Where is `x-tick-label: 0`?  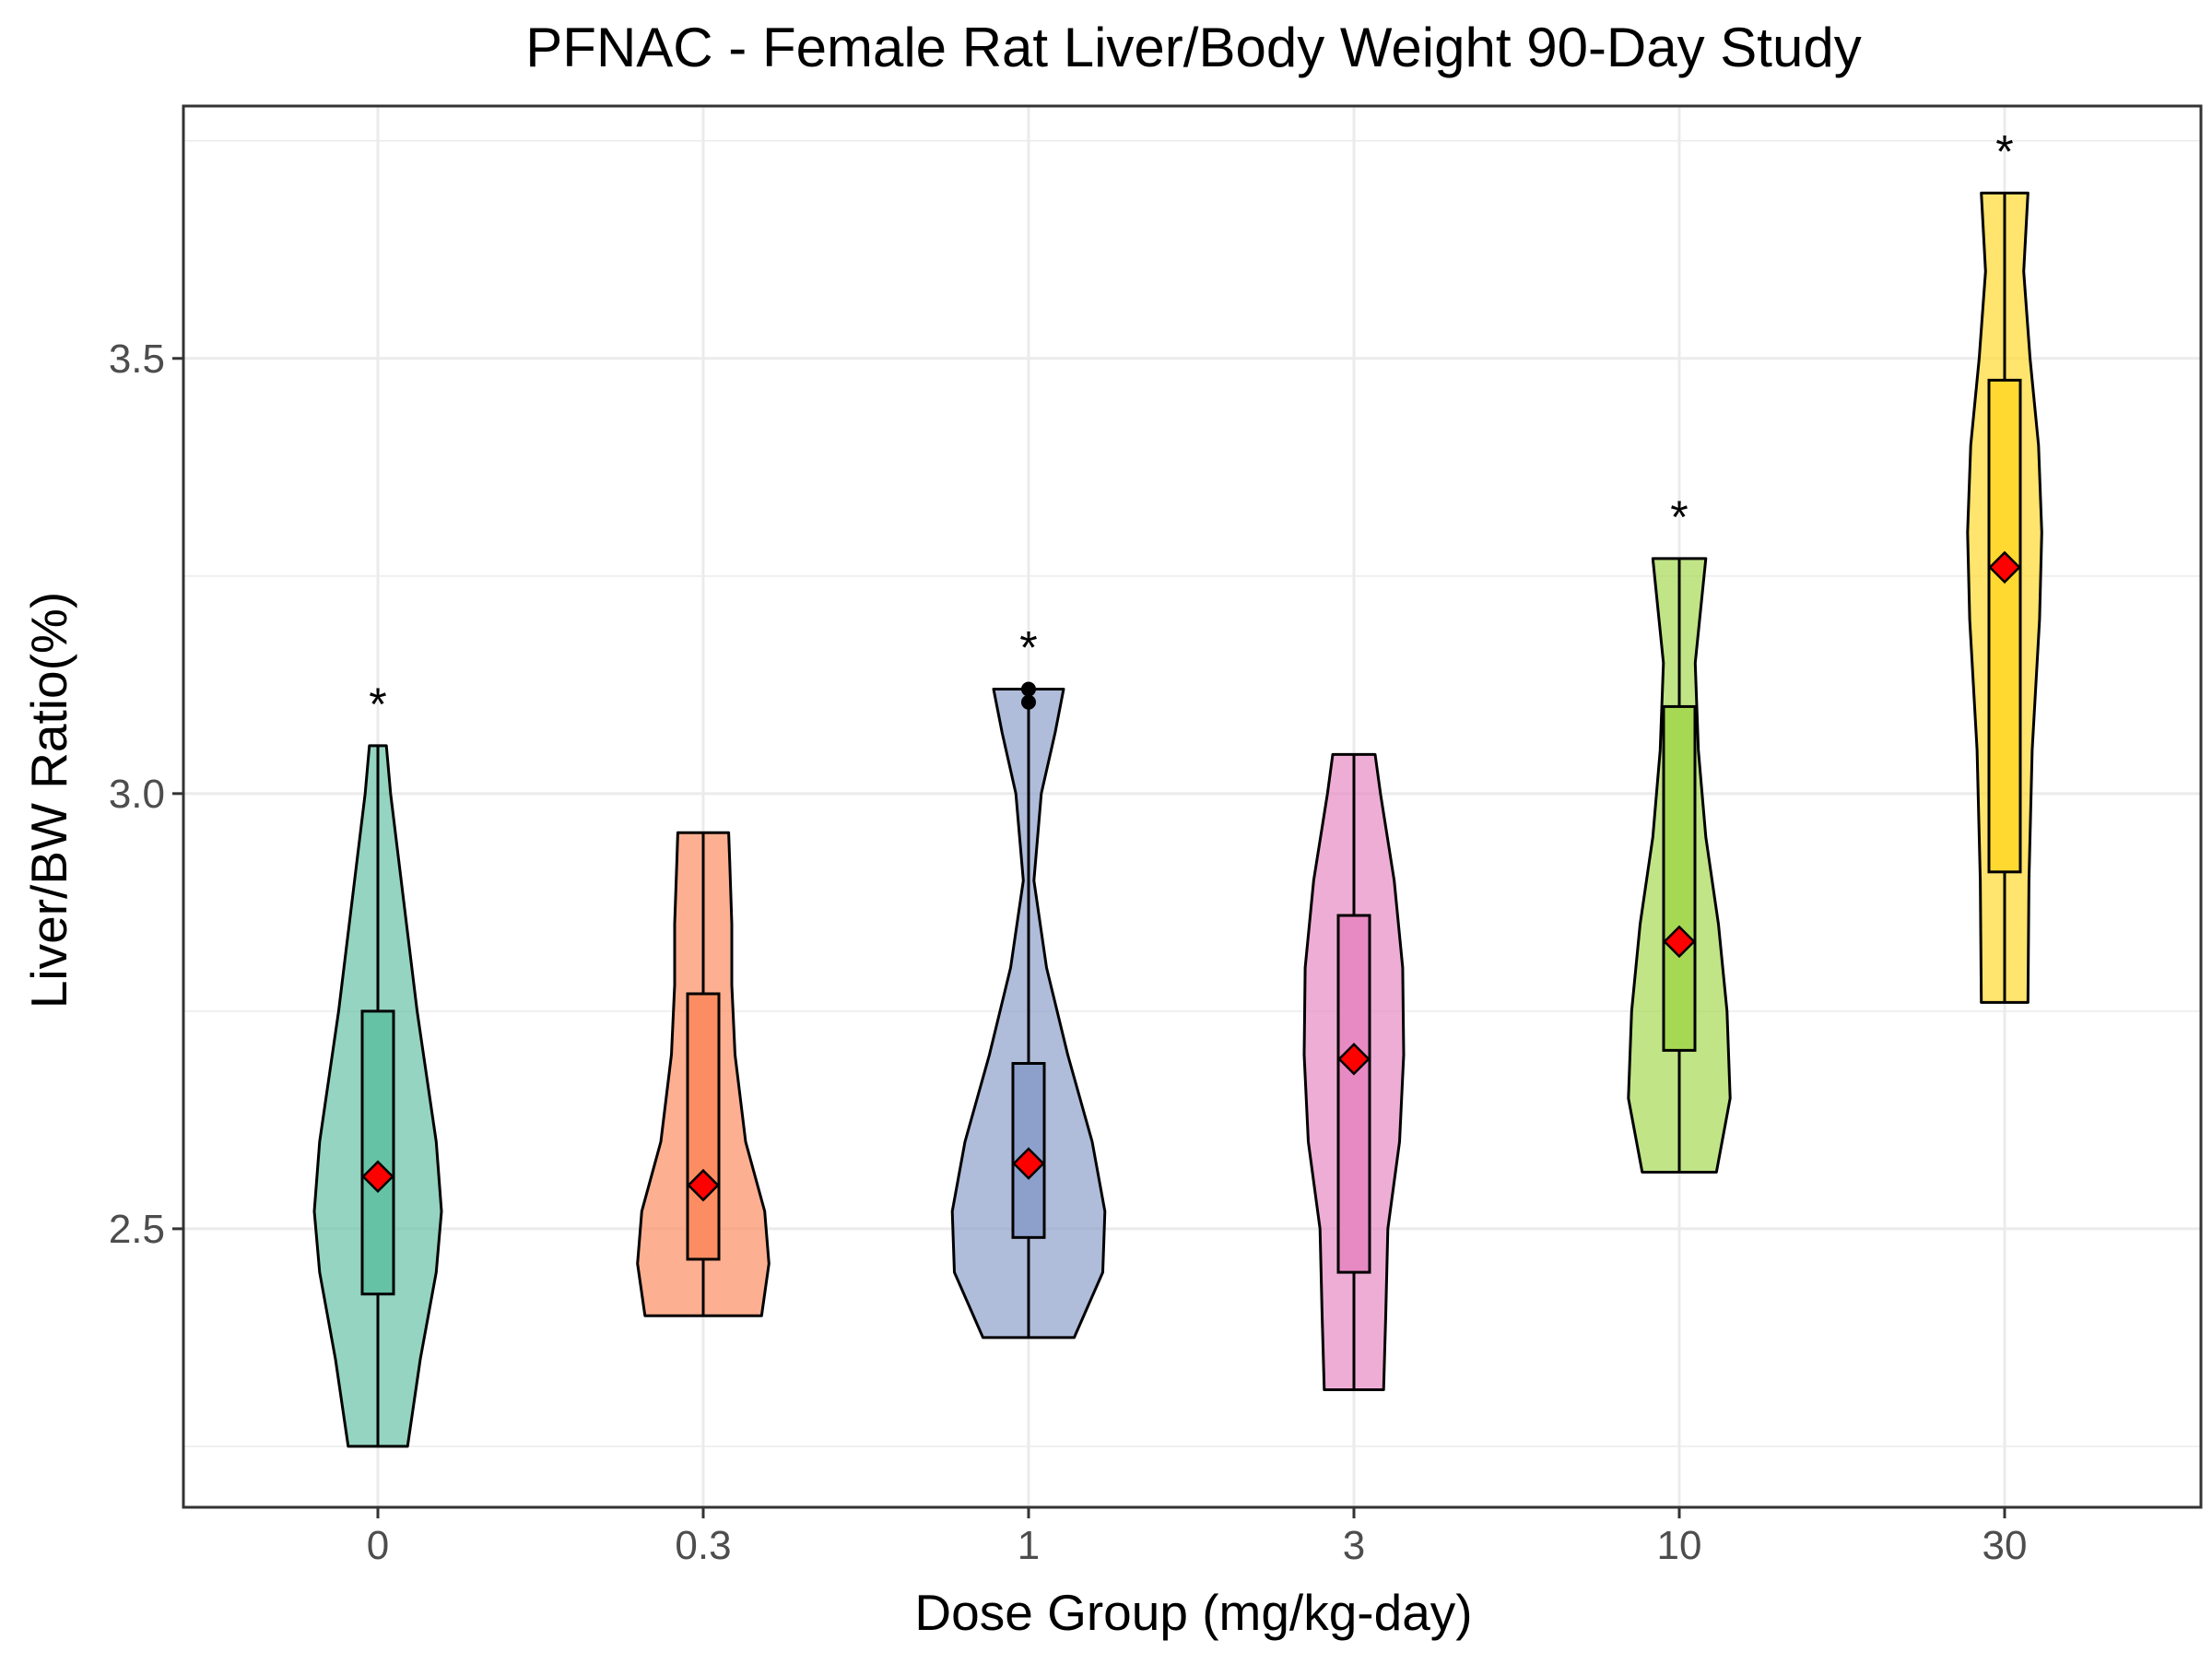 x-tick-label: 0 is located at coordinates (378, 1545).